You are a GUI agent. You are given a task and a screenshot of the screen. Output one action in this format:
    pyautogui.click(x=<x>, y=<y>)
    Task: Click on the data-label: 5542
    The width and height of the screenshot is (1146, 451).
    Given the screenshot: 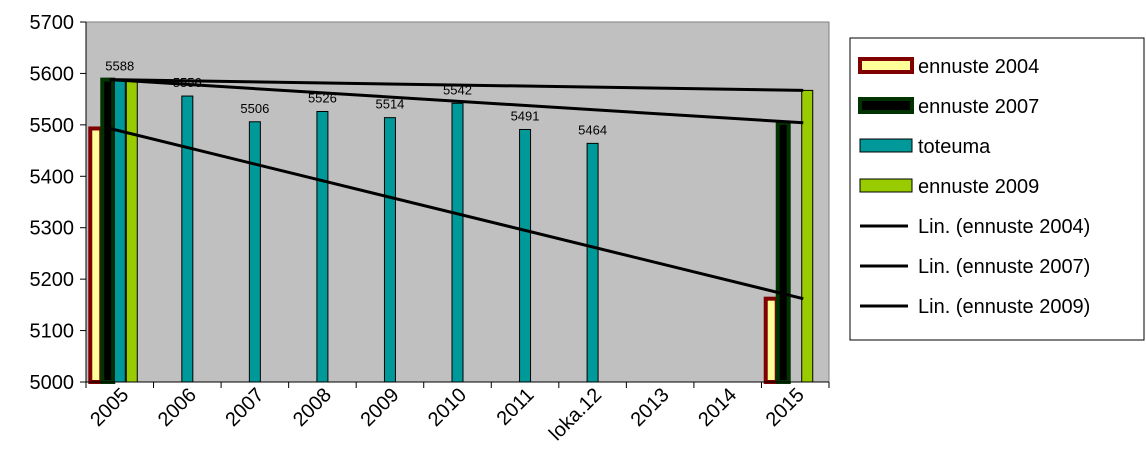 What is the action you would take?
    pyautogui.click(x=457, y=89)
    